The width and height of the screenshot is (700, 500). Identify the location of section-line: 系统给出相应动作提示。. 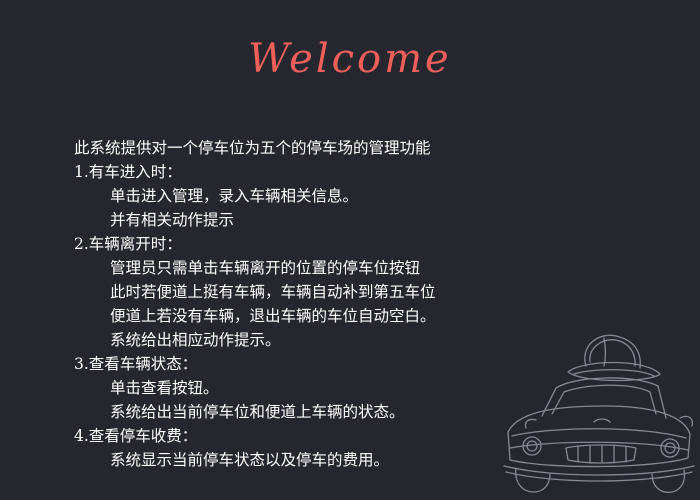
(195, 340).